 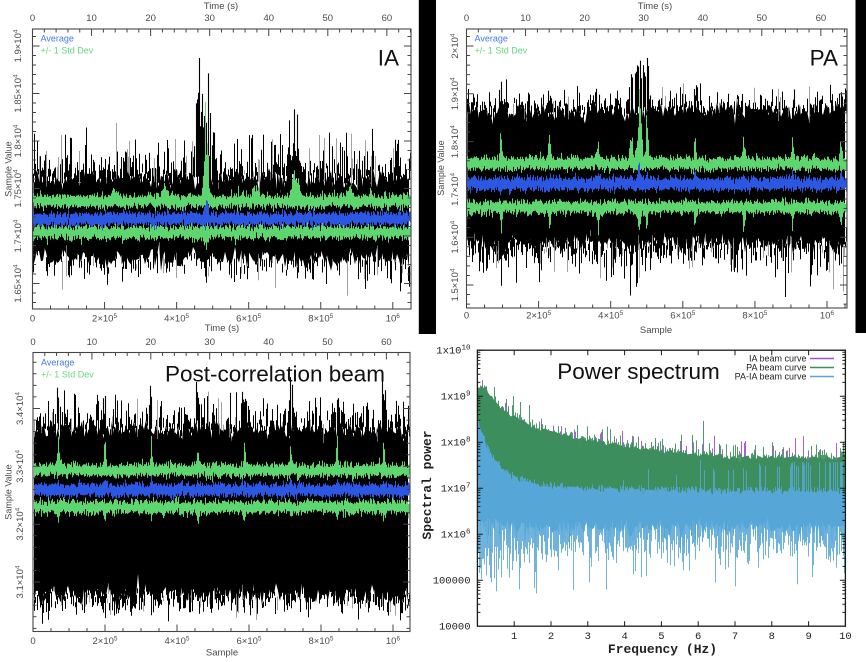 I want to click on svg-text: IA, so click(x=388, y=58).